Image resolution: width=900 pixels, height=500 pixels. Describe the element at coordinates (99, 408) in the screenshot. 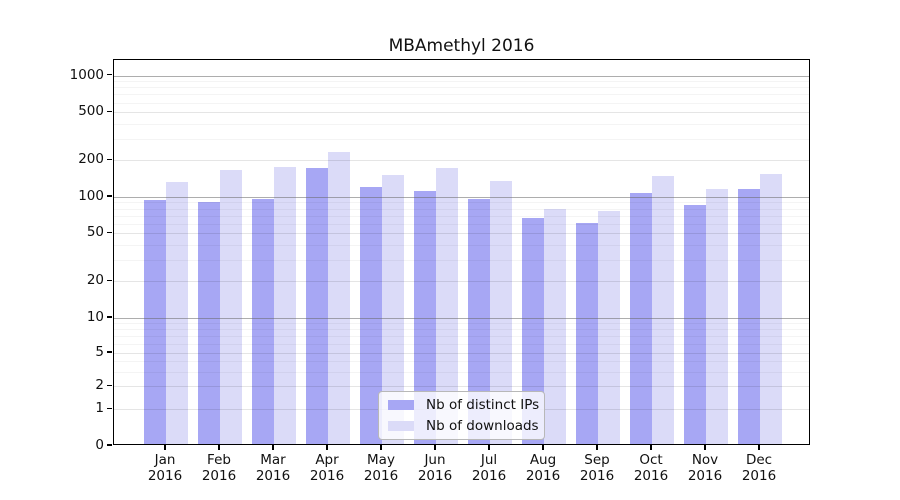

I see `y-tick-label-1: 1` at that location.